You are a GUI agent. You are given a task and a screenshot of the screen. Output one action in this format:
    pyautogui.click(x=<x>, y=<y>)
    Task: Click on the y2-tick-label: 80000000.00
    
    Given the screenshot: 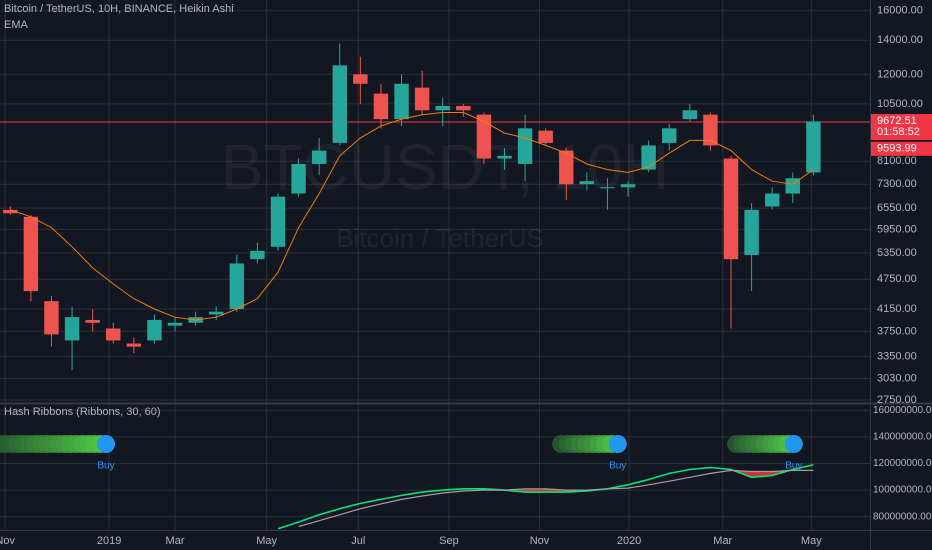 What is the action you would take?
    pyautogui.click(x=902, y=516)
    